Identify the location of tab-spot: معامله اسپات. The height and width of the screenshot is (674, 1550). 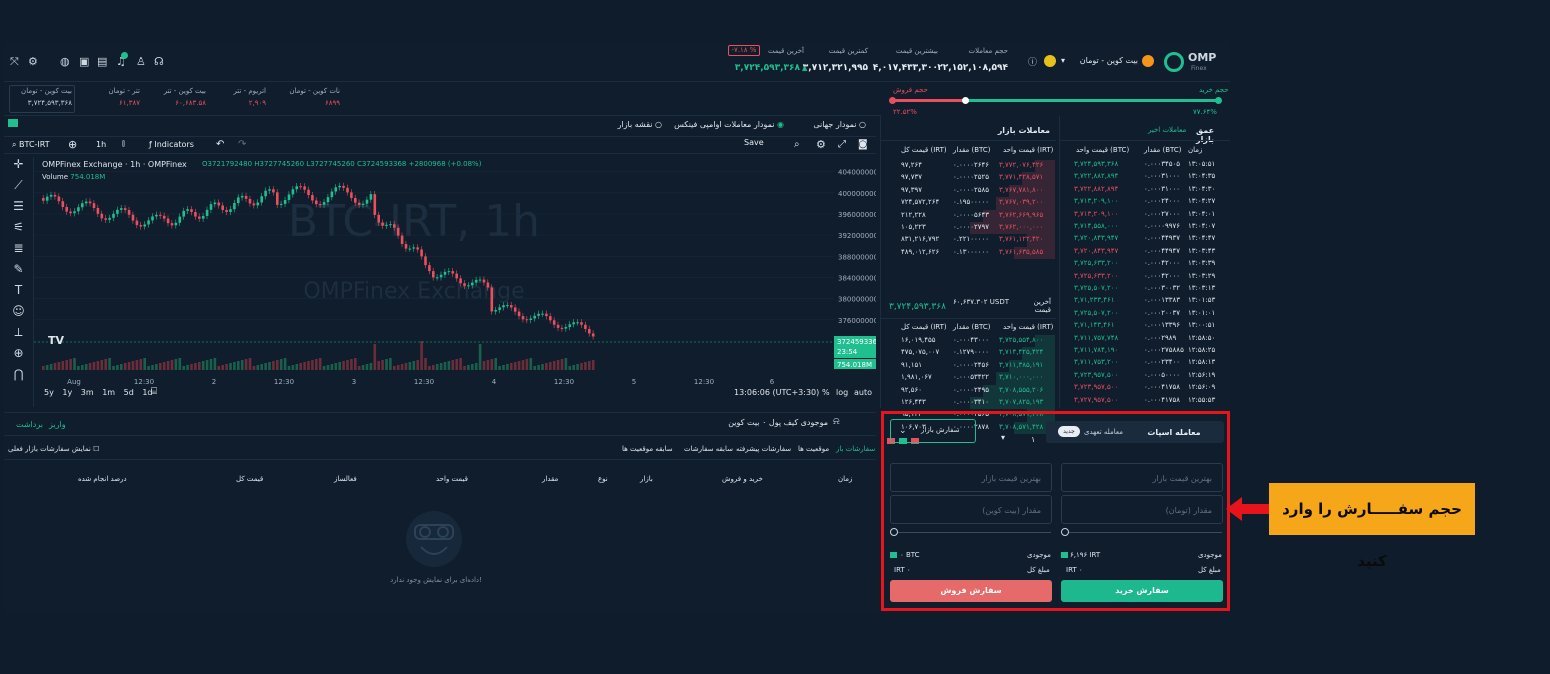
(1174, 432).